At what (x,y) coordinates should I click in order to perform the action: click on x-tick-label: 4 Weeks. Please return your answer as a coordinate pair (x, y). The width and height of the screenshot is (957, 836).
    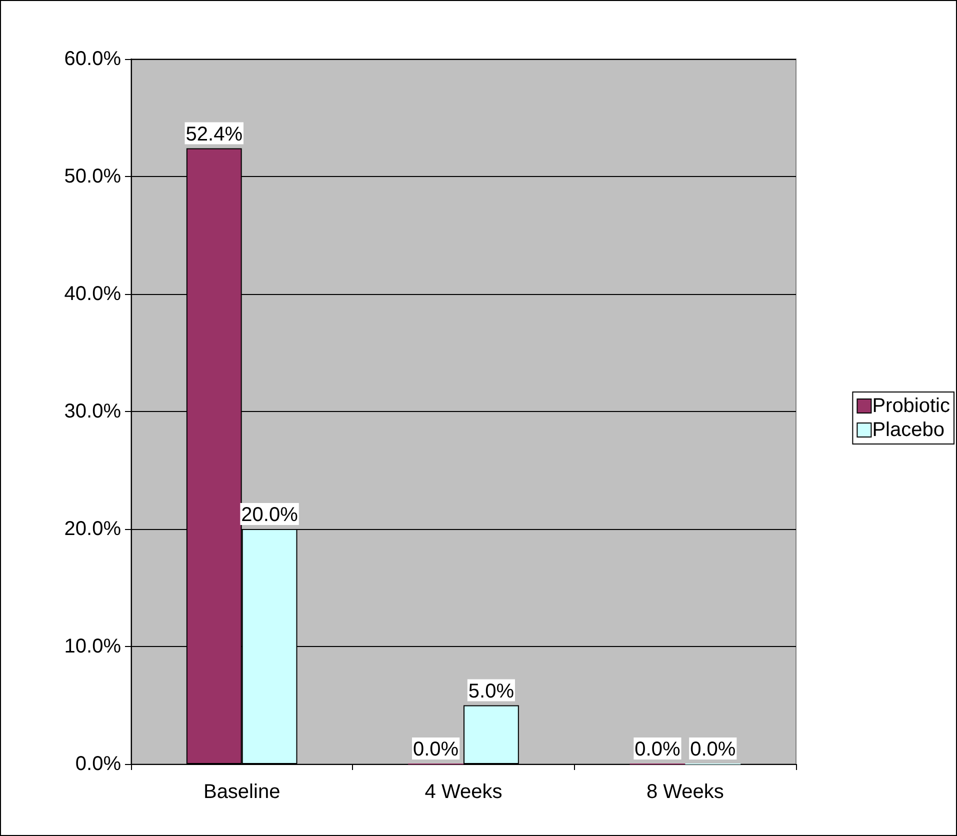
    Looking at the image, I should click on (463, 792).